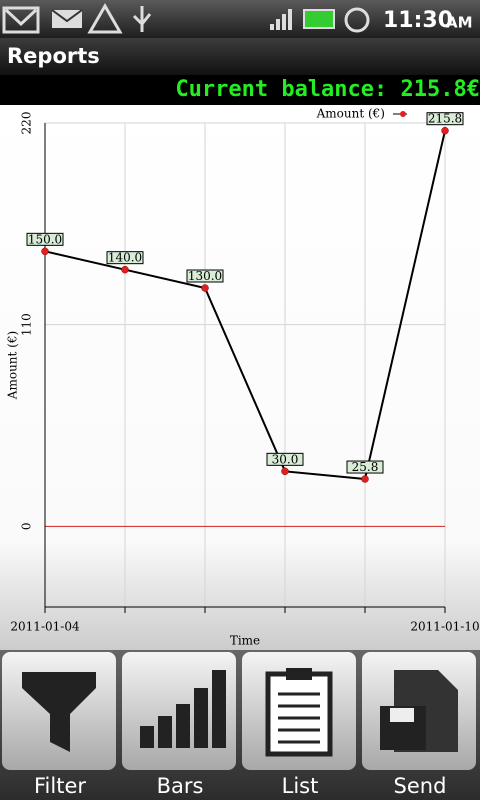  Describe the element at coordinates (444, 627) in the screenshot. I see `x-tick-label: 2011-01-10` at that location.